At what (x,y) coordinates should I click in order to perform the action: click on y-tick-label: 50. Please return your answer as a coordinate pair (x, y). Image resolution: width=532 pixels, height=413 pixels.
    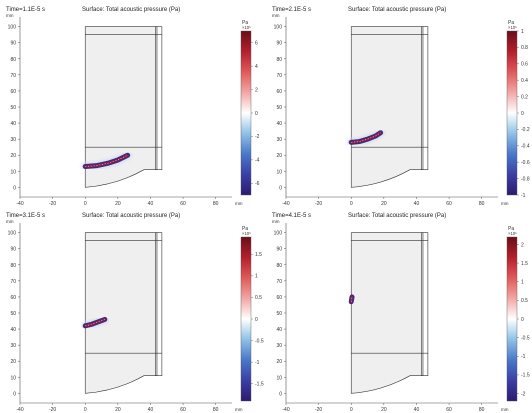
    Looking at the image, I should click on (279, 314).